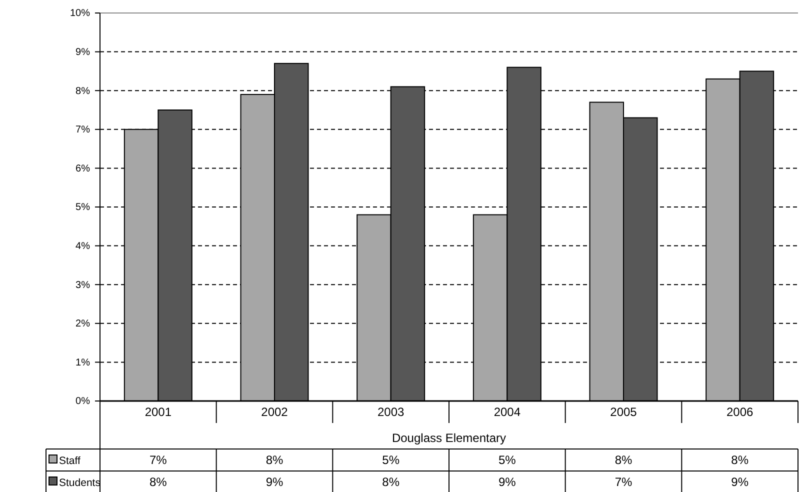  Describe the element at coordinates (624, 412) in the screenshot. I see `x-tick-label: 2005` at that location.